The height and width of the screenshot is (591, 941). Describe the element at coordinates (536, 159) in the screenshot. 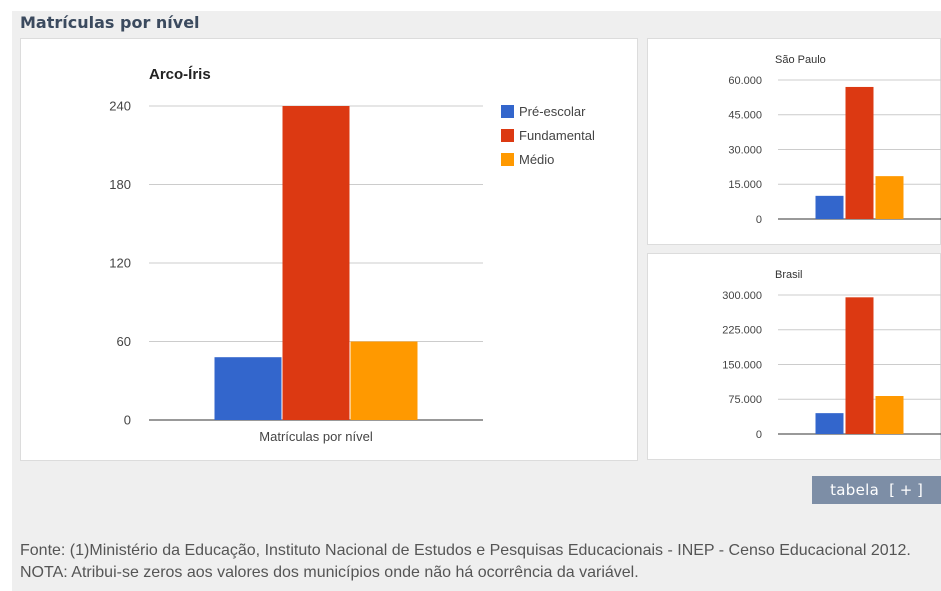

I see `legend-label: Médio` at that location.